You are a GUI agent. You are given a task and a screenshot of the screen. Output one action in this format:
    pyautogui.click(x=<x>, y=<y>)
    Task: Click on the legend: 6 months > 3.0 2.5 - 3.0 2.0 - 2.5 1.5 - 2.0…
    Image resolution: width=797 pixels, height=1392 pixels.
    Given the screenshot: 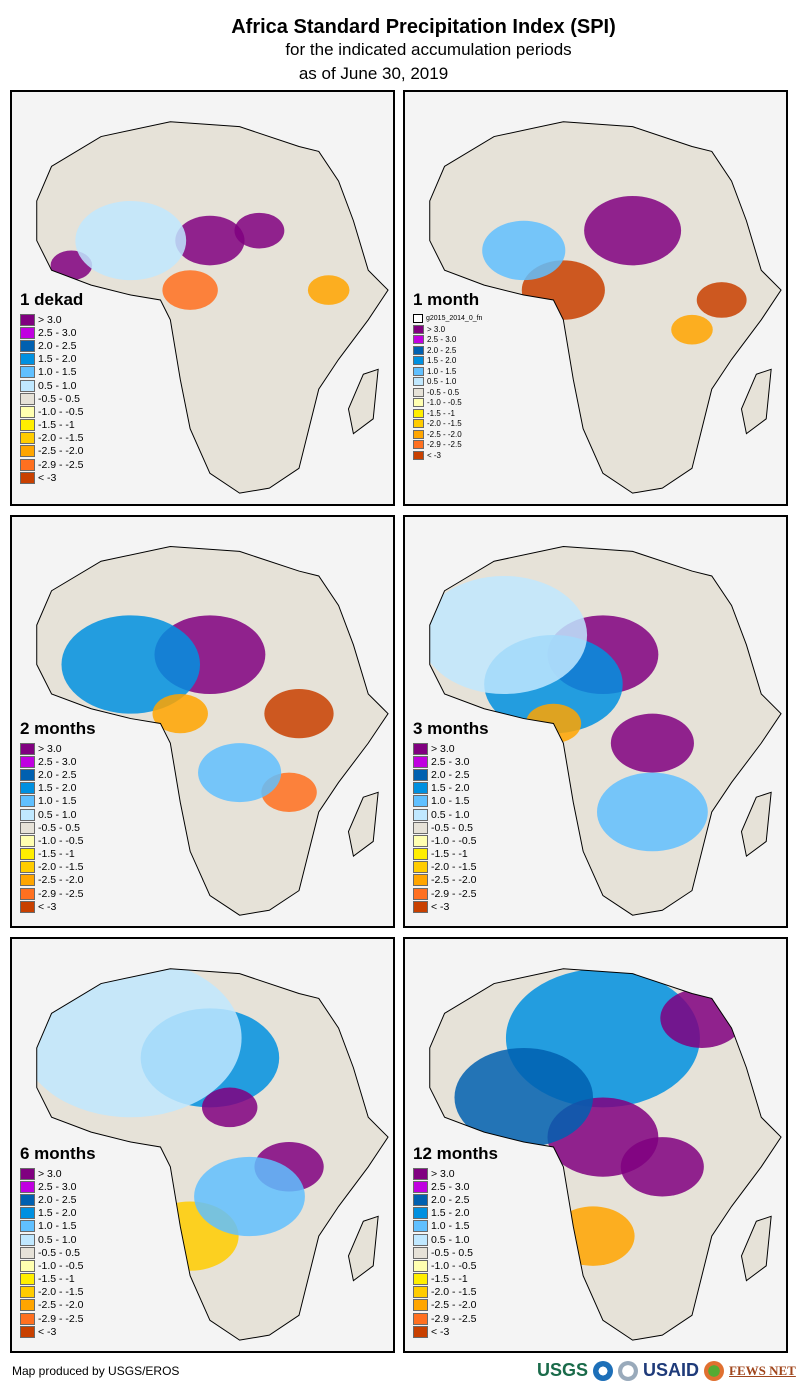 What is the action you would take?
    pyautogui.click(x=58, y=1241)
    